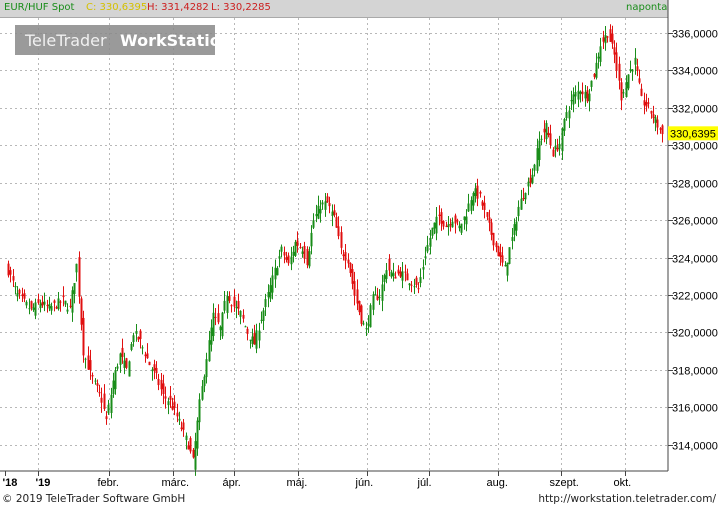 Image resolution: width=720 pixels, height=509 pixels. I want to click on url-link: http://workstation.teletrader.com/, so click(627, 499).